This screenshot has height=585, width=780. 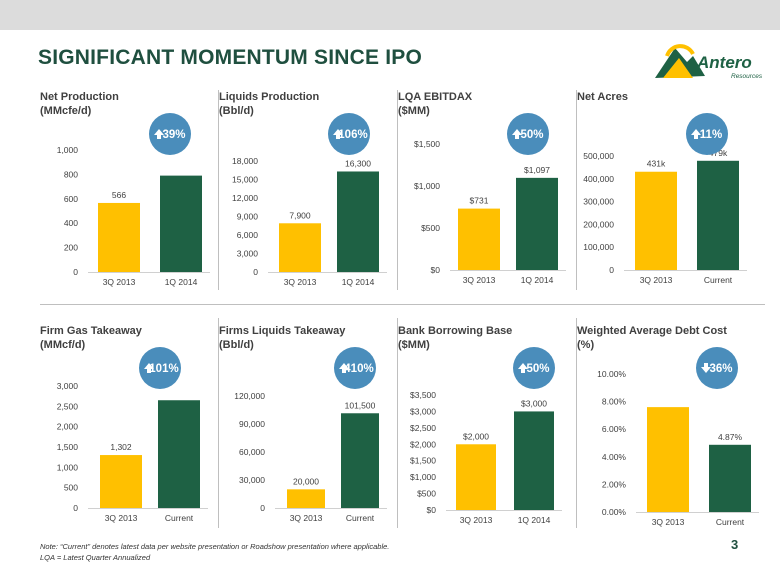 What do you see at coordinates (95, 557) in the screenshot?
I see `footnote-lqa: LQA = Latest Quarter Annualized` at bounding box center [95, 557].